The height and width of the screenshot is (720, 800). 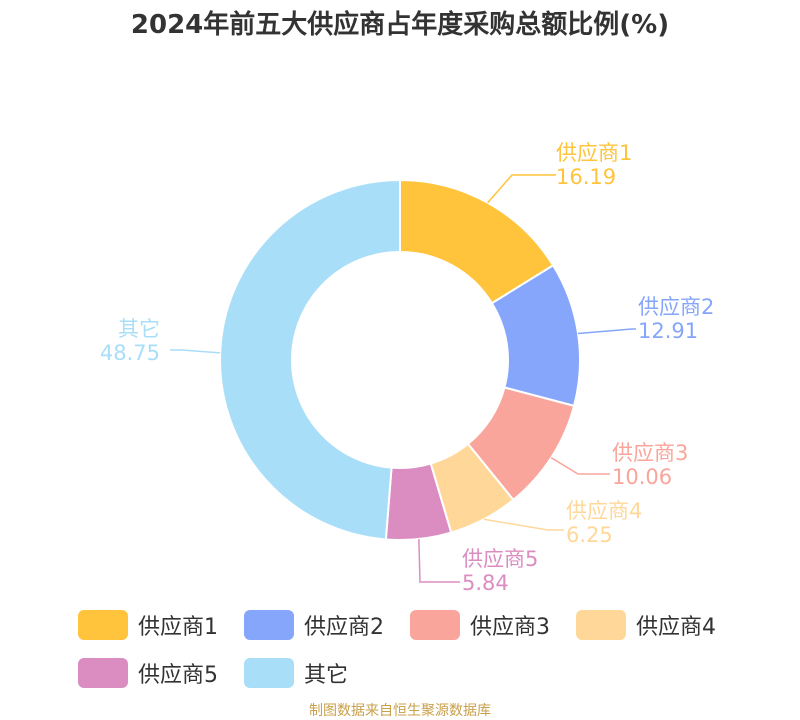 What do you see at coordinates (178, 675) in the screenshot?
I see `legend-label-5: 供应商5` at bounding box center [178, 675].